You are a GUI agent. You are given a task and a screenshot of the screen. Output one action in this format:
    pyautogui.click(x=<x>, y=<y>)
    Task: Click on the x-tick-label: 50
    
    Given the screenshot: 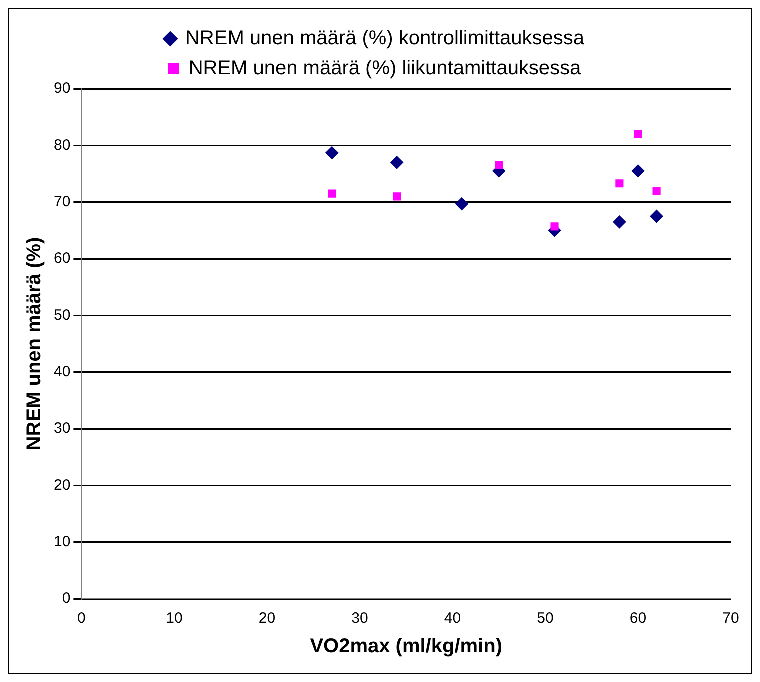 What is the action you would take?
    pyautogui.click(x=545, y=619)
    